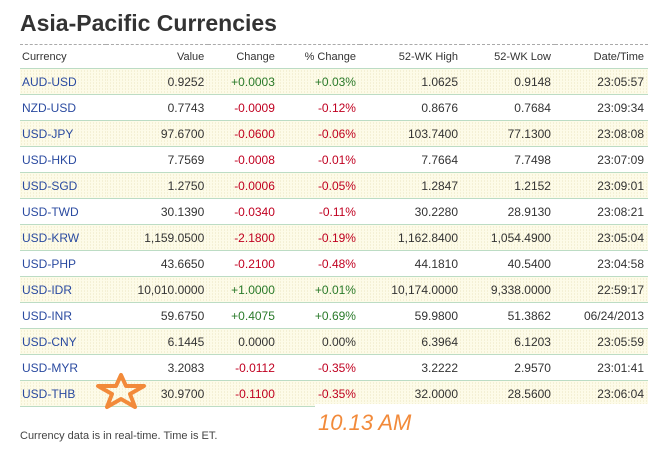 The height and width of the screenshot is (449, 656). What do you see at coordinates (319, 263) in the screenshot?
I see `pct-change-cell: -0.48%` at bounding box center [319, 263].